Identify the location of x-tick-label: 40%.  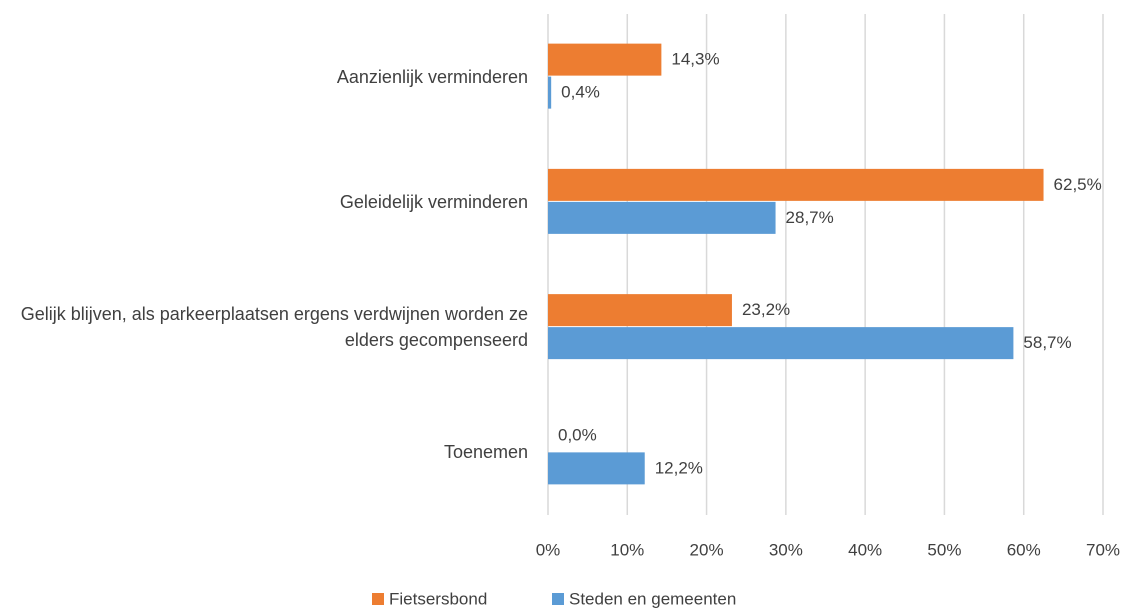
(865, 549).